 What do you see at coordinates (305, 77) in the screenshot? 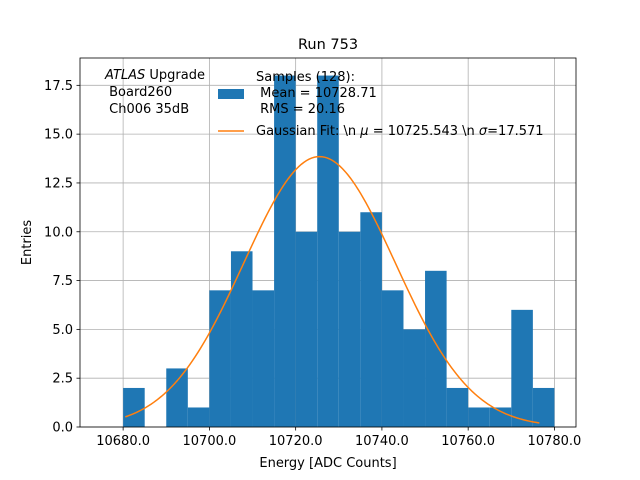
I see `legend-histogram-line-1: Samples (128):` at bounding box center [305, 77].